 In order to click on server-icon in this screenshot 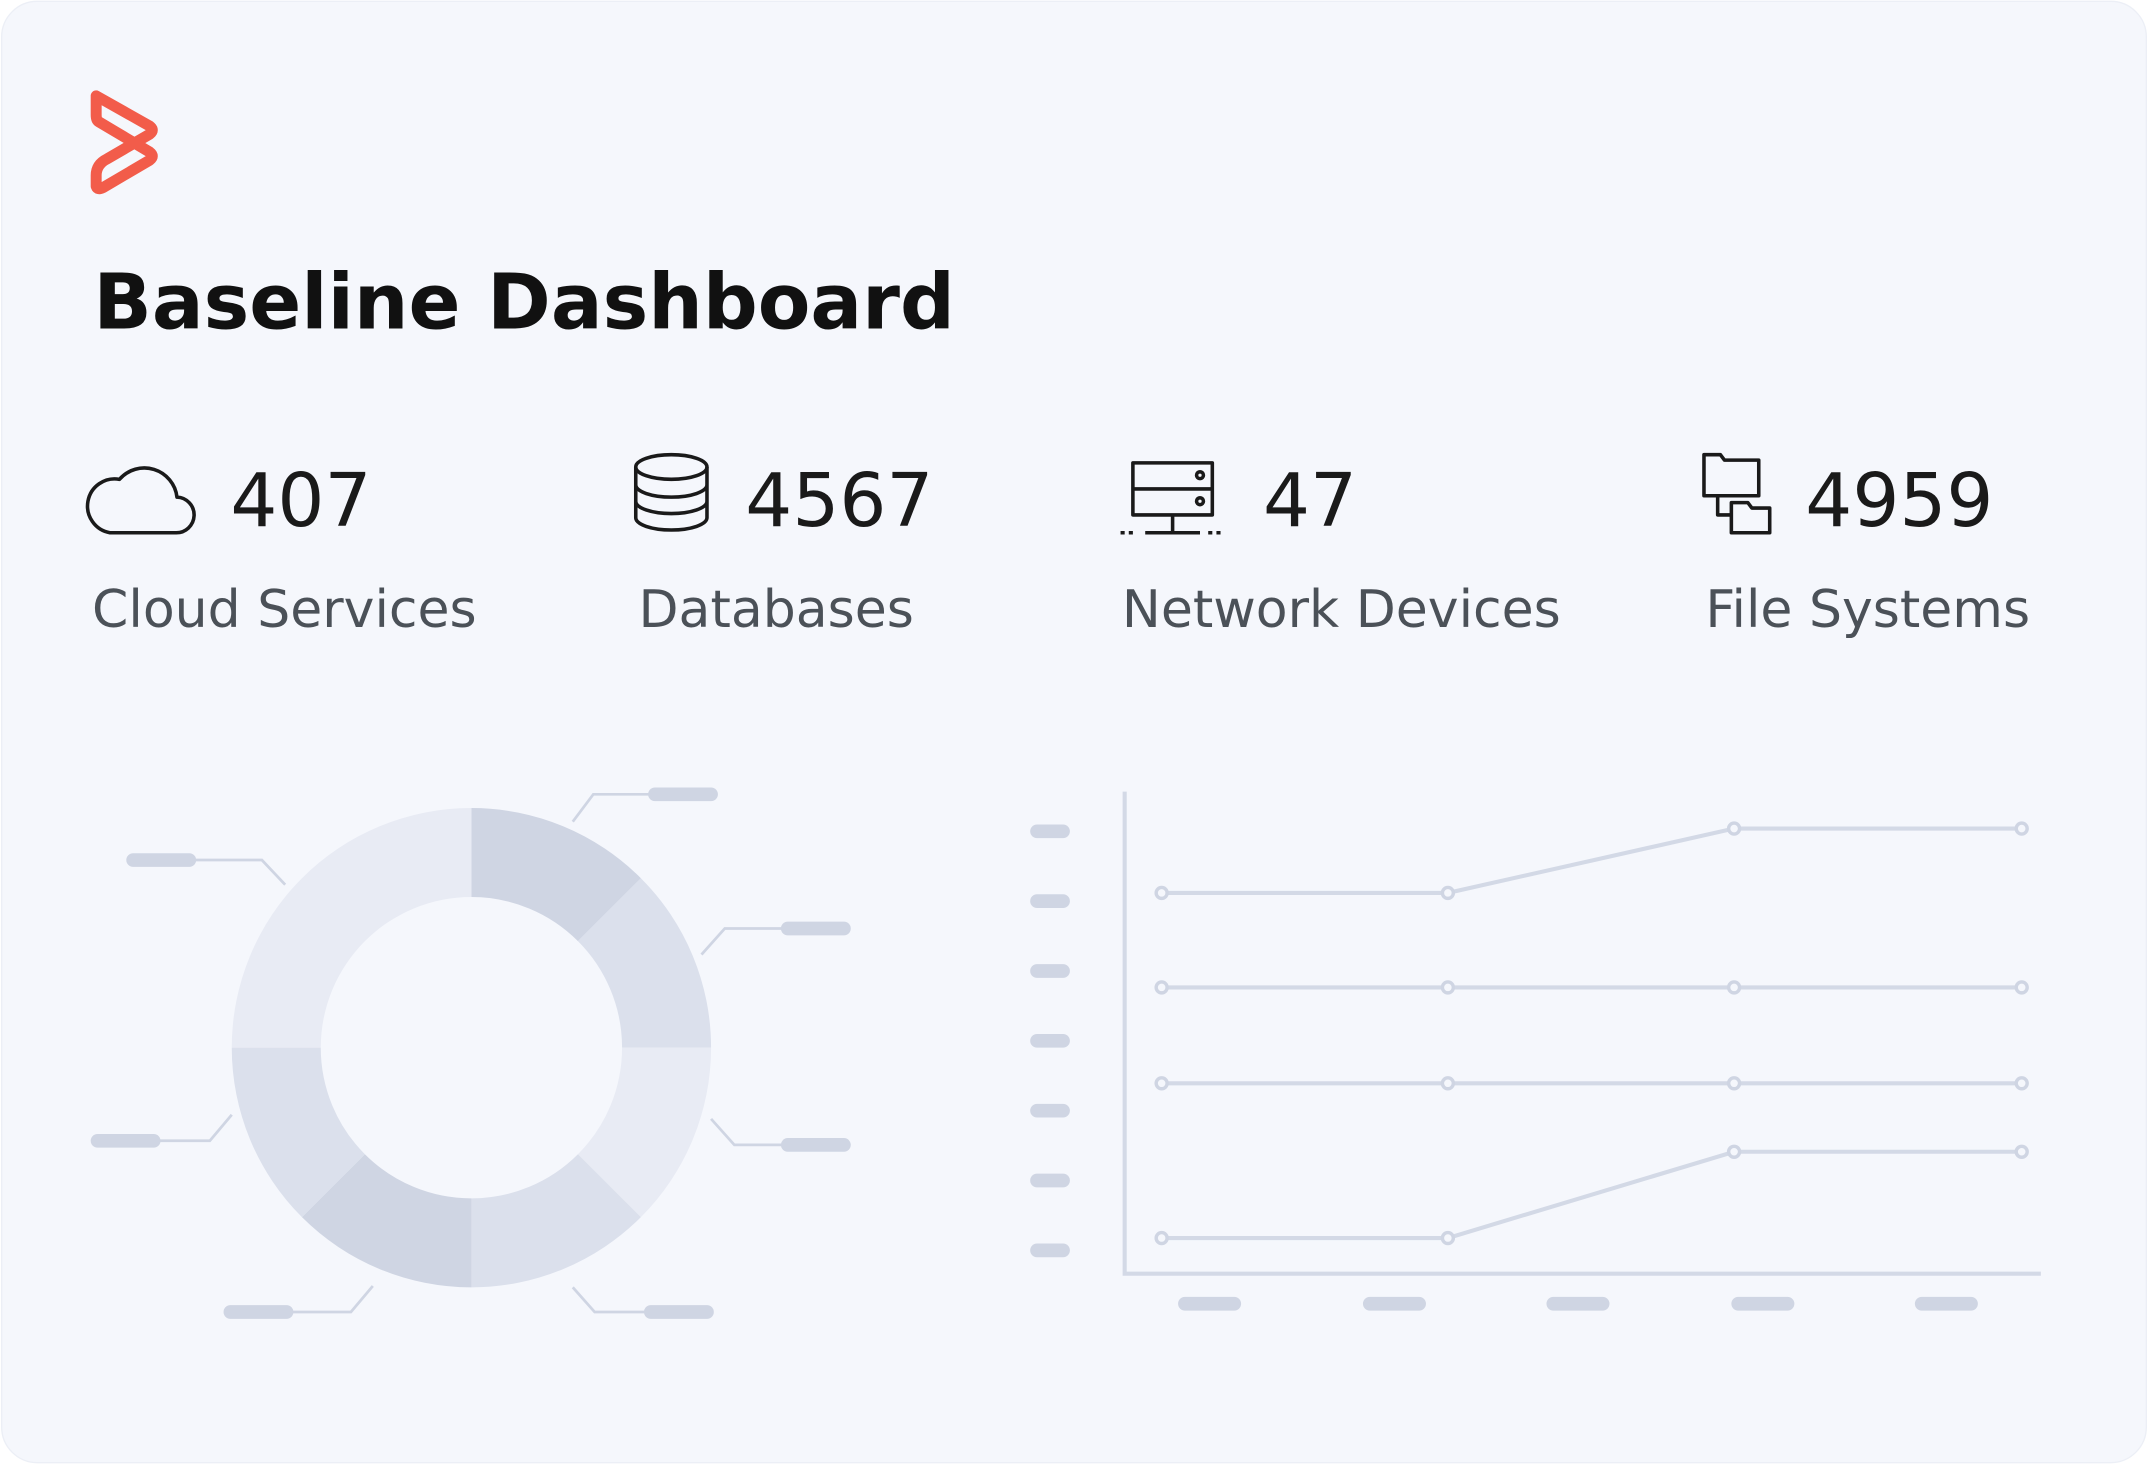, I will do `click(1172, 498)`.